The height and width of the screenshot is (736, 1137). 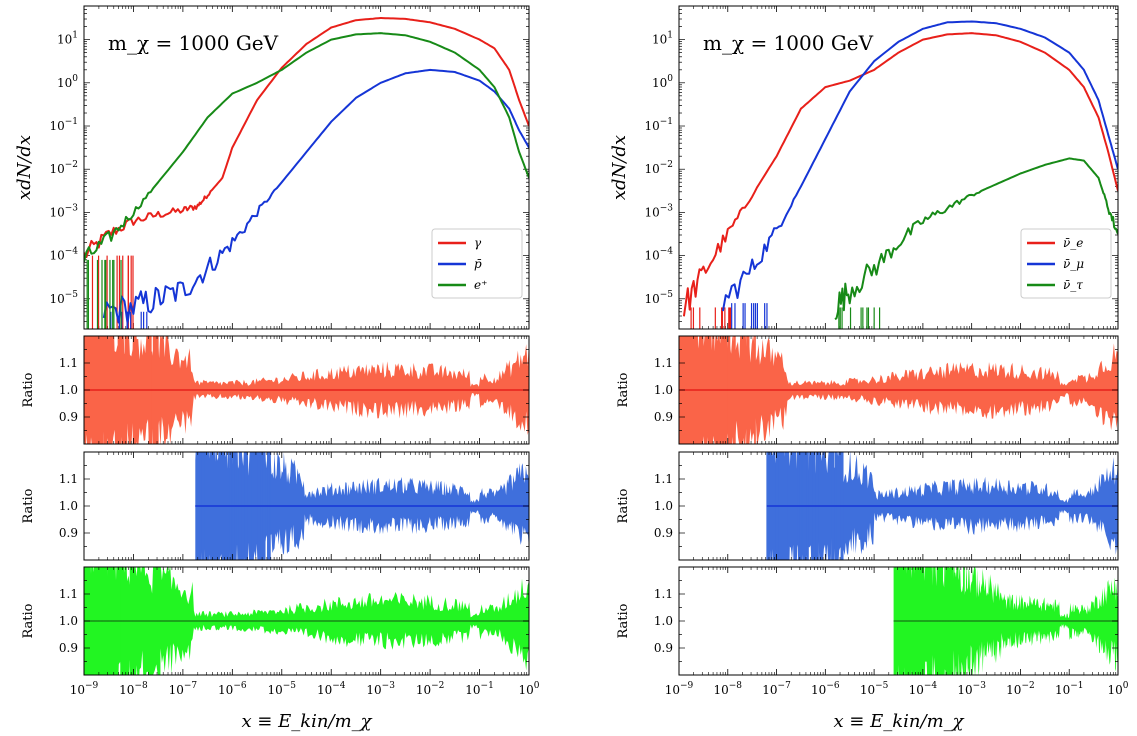 I want to click on legend-label: ν̄_e, so click(x=1073, y=243).